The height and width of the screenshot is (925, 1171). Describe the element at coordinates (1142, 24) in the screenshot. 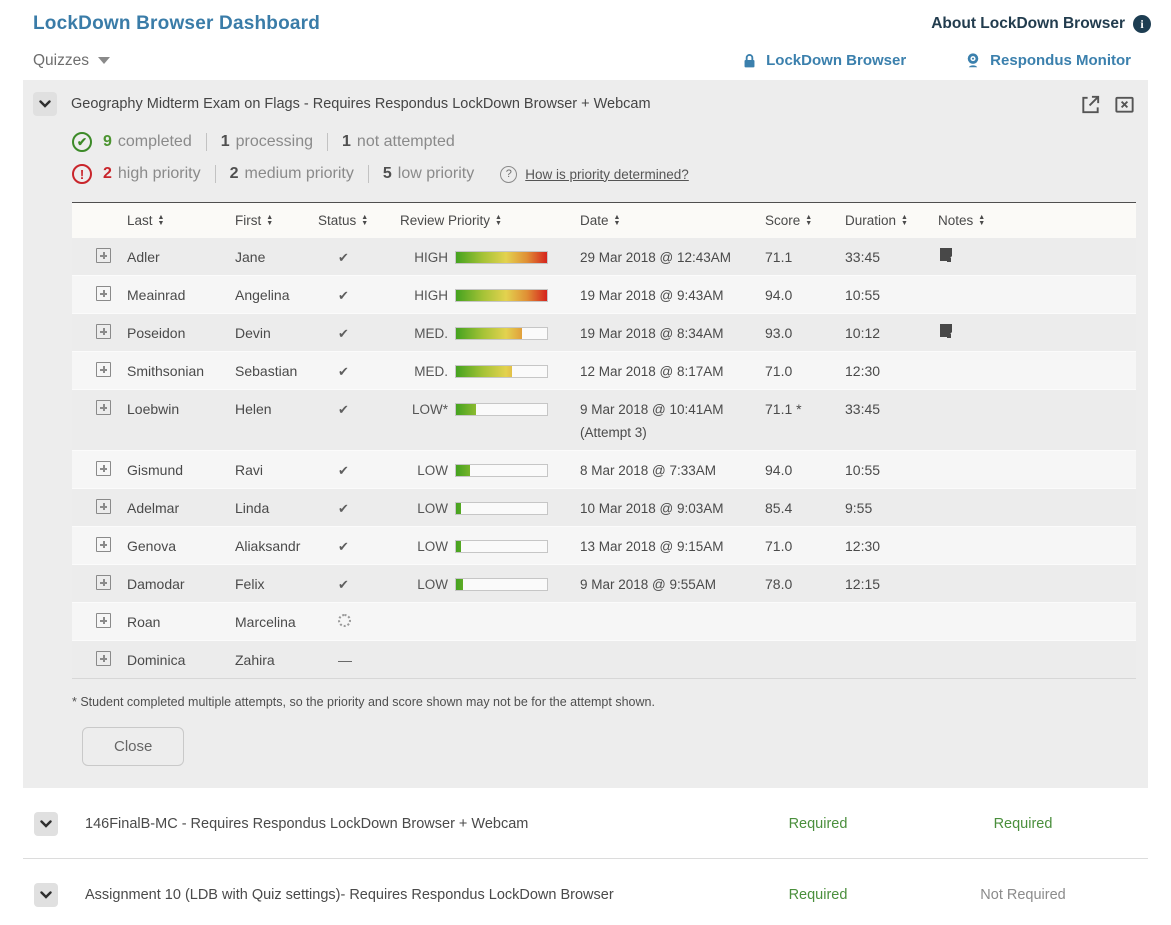

I see `info-icon: i` at that location.